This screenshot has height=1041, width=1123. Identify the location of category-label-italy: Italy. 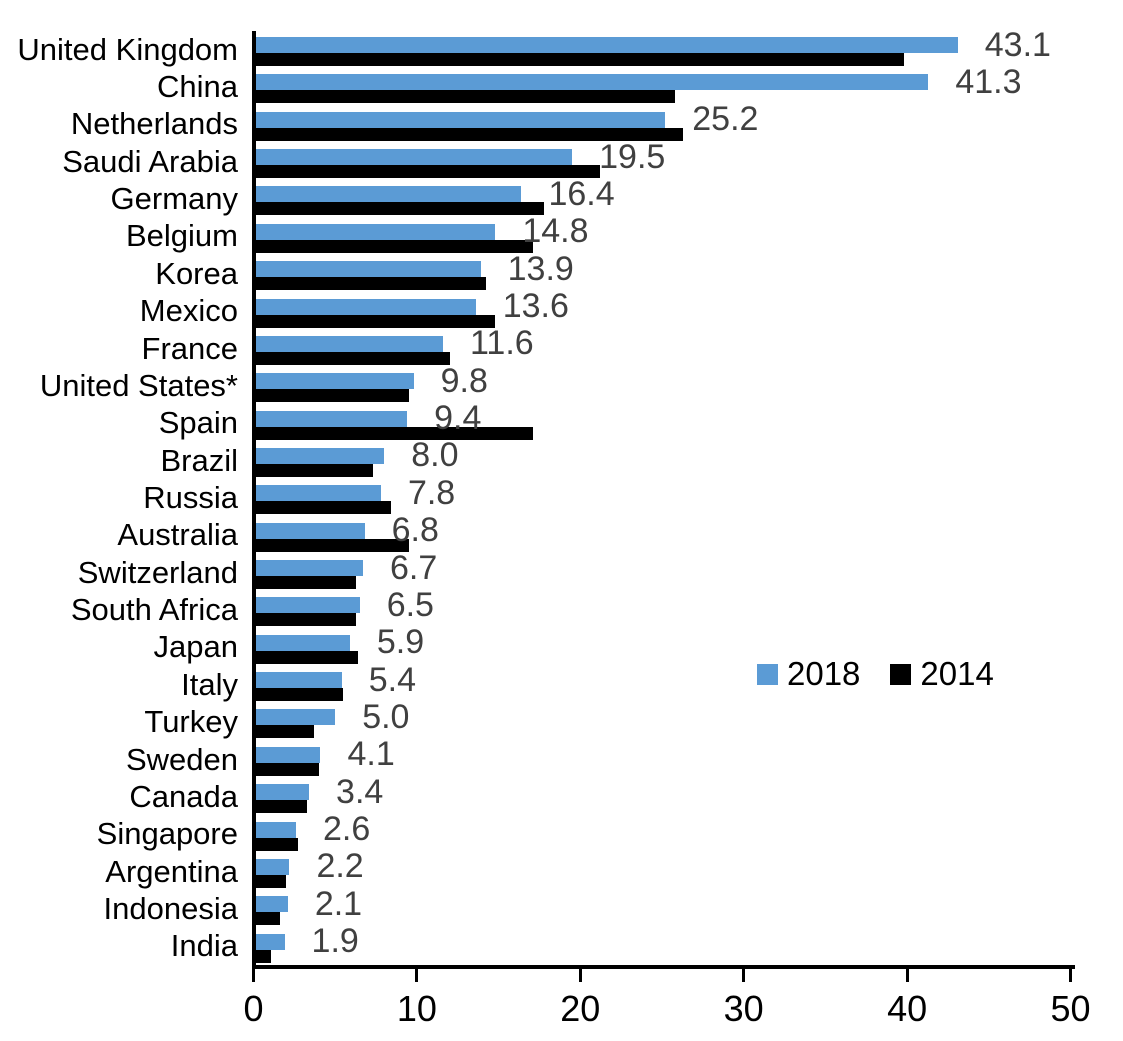
(209, 684).